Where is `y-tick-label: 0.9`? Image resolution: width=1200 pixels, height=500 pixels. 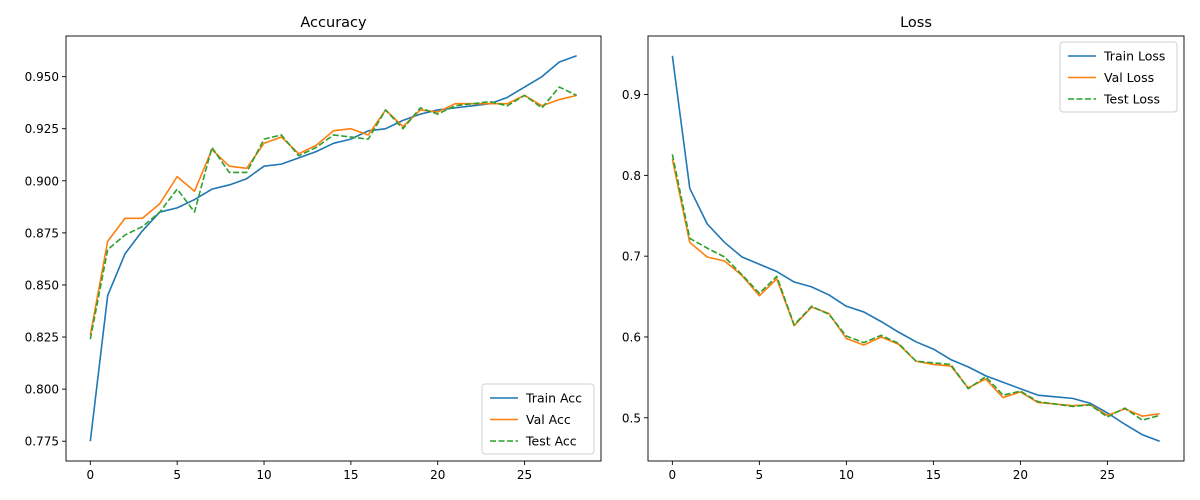
y-tick-label: 0.9 is located at coordinates (631, 95).